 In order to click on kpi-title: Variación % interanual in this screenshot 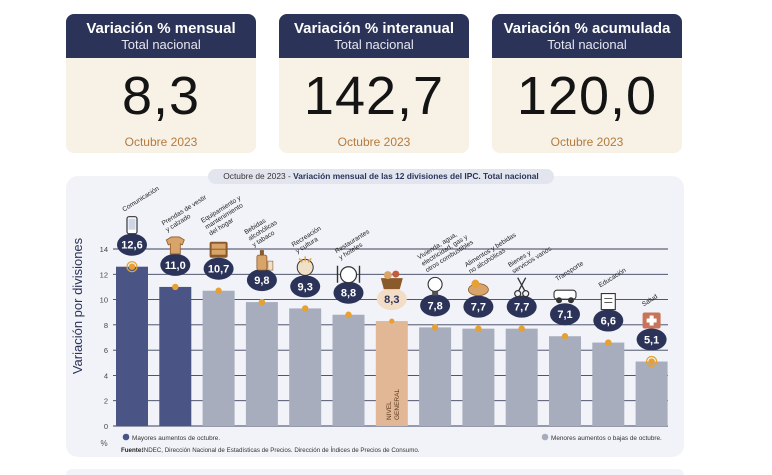, I will do `click(374, 28)`.